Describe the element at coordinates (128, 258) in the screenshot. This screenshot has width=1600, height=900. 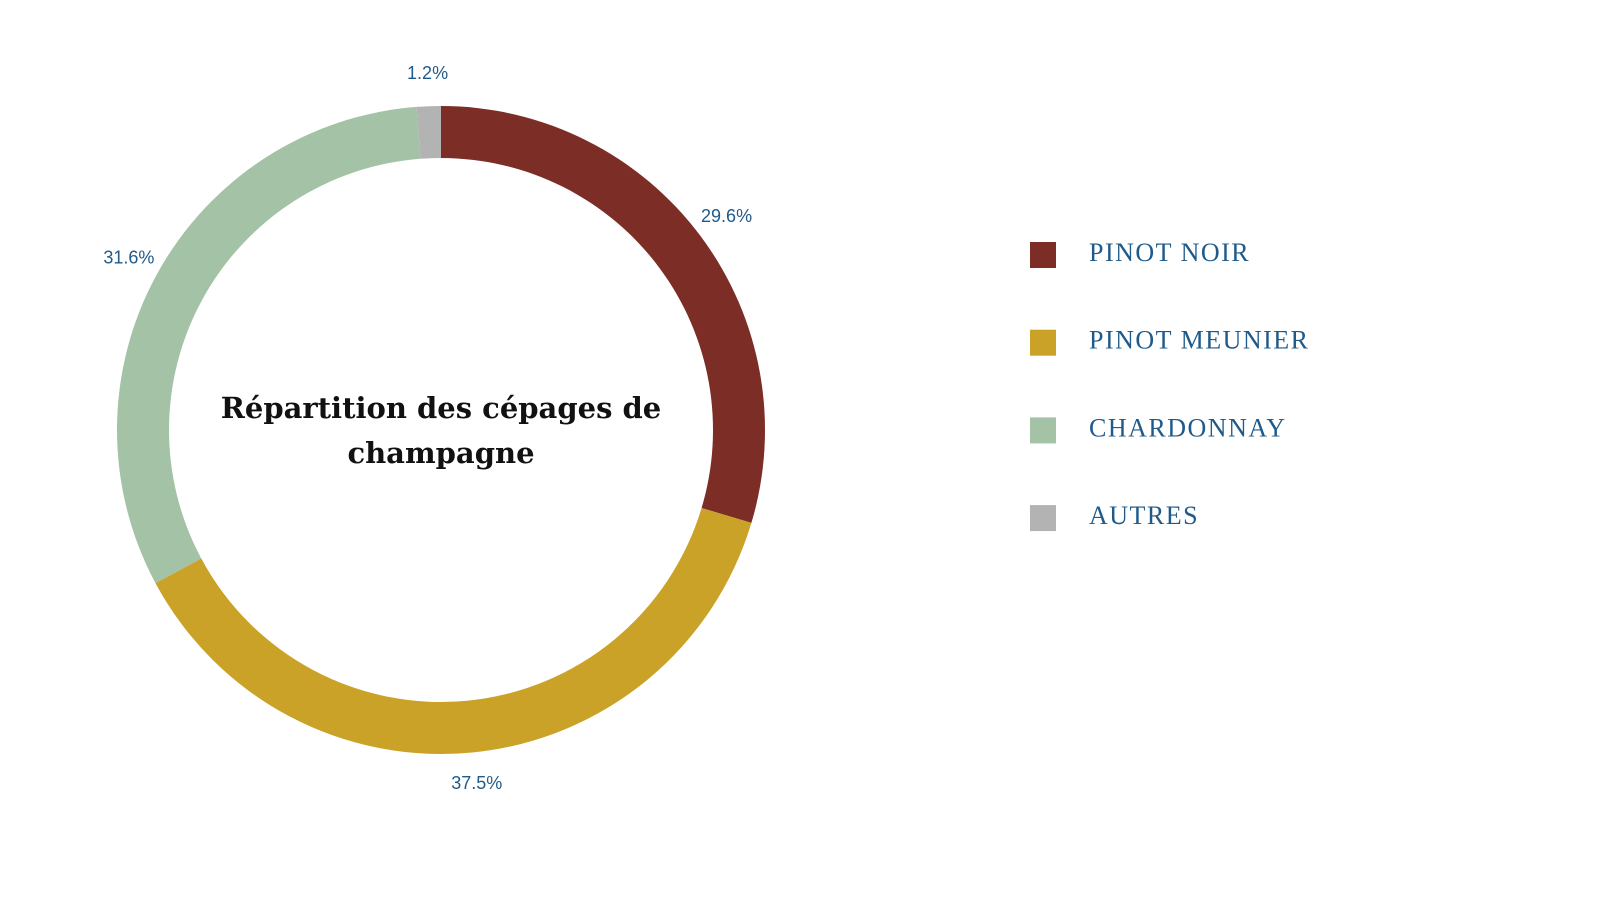
I see `value-label: 31.6%` at that location.